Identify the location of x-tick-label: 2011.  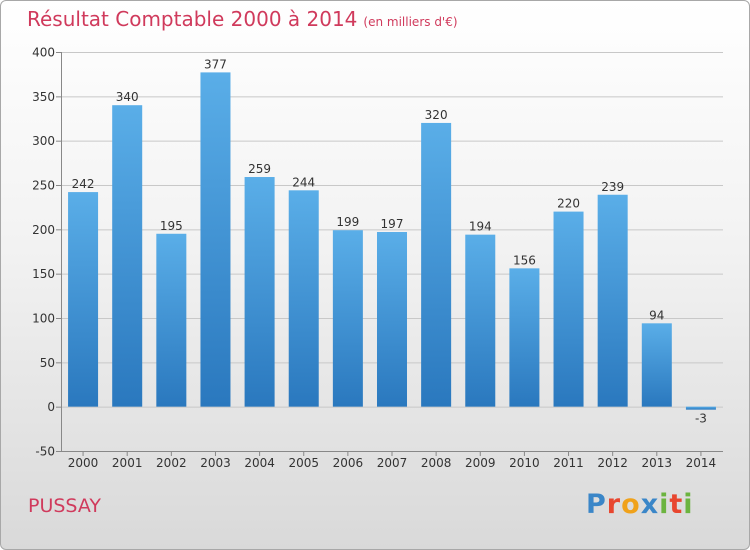
(568, 463).